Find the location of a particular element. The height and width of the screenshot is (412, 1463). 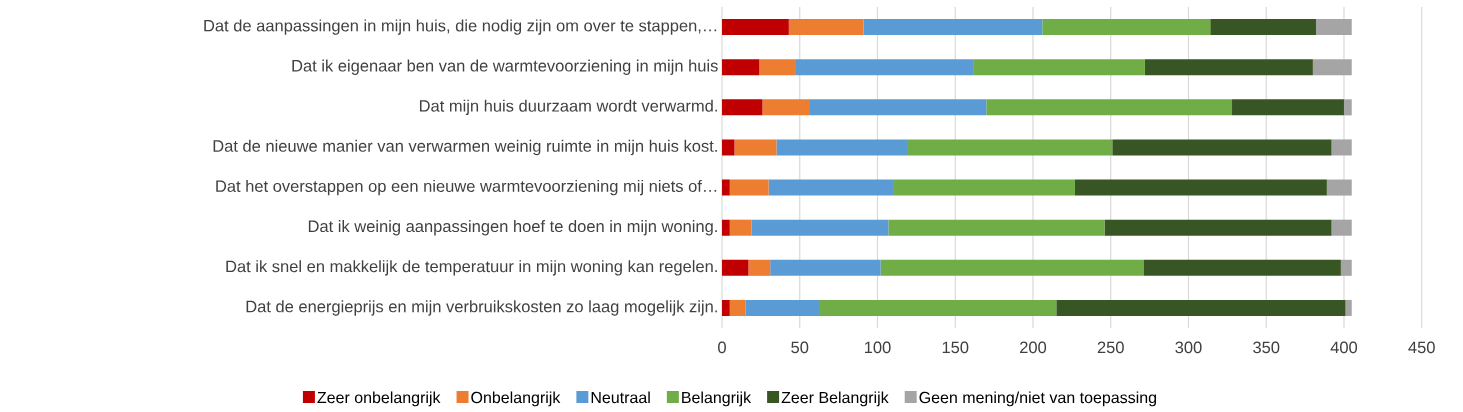

x-tick-label: 450 is located at coordinates (1421, 347).